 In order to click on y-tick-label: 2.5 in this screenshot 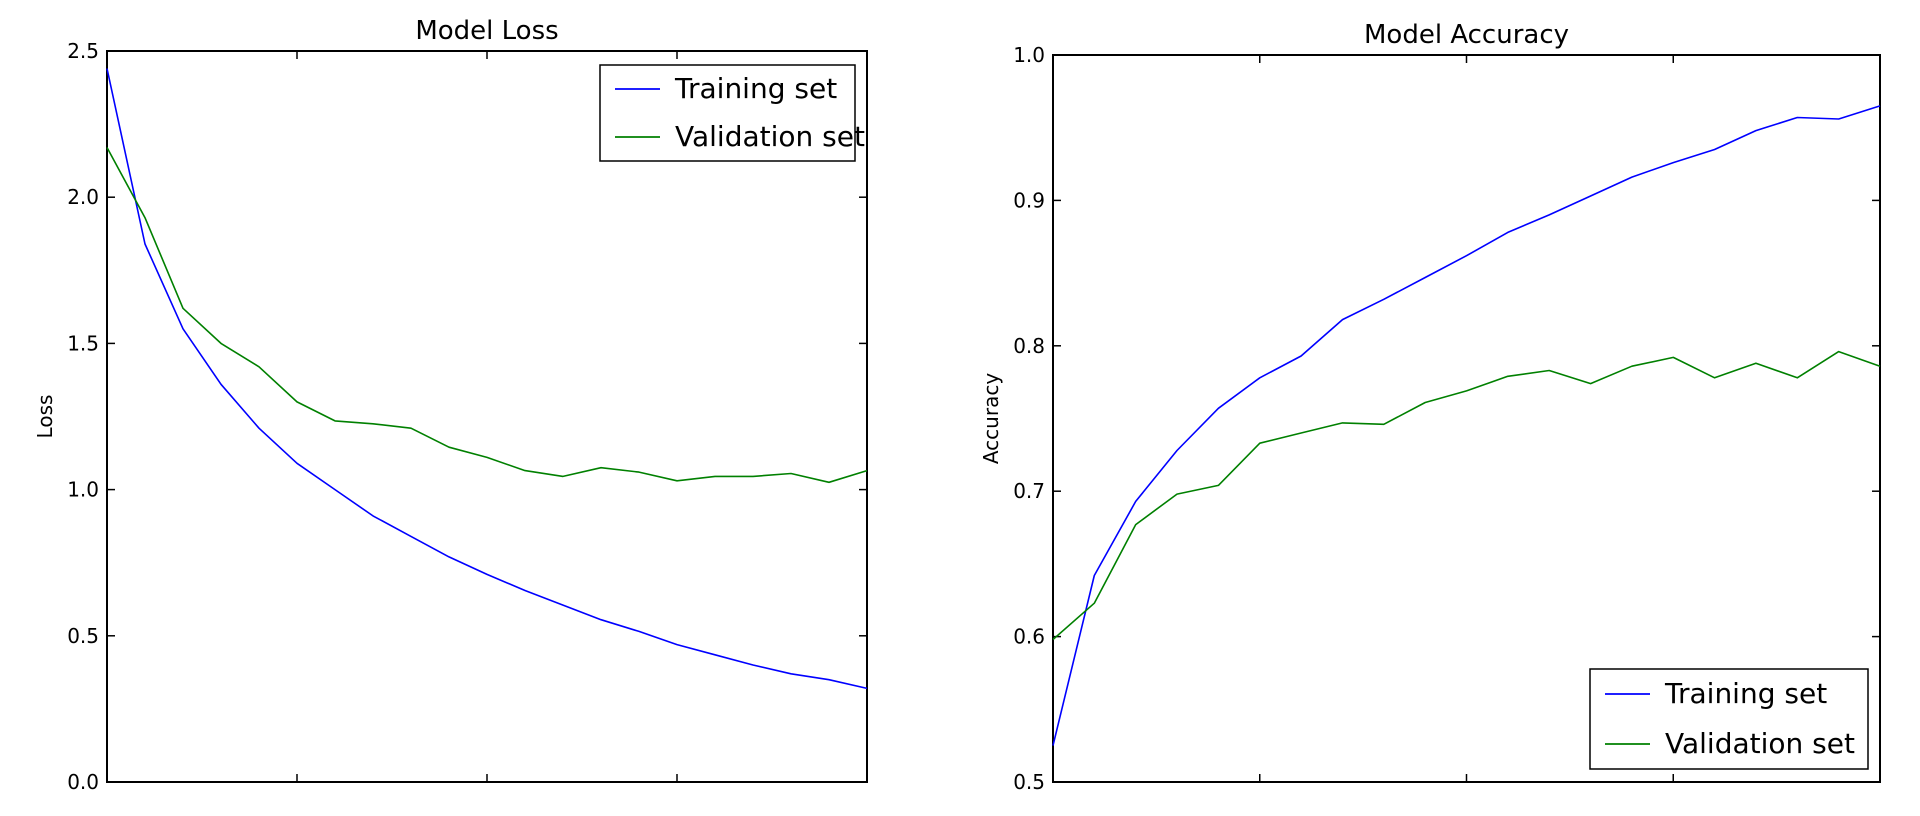, I will do `click(83, 51)`.